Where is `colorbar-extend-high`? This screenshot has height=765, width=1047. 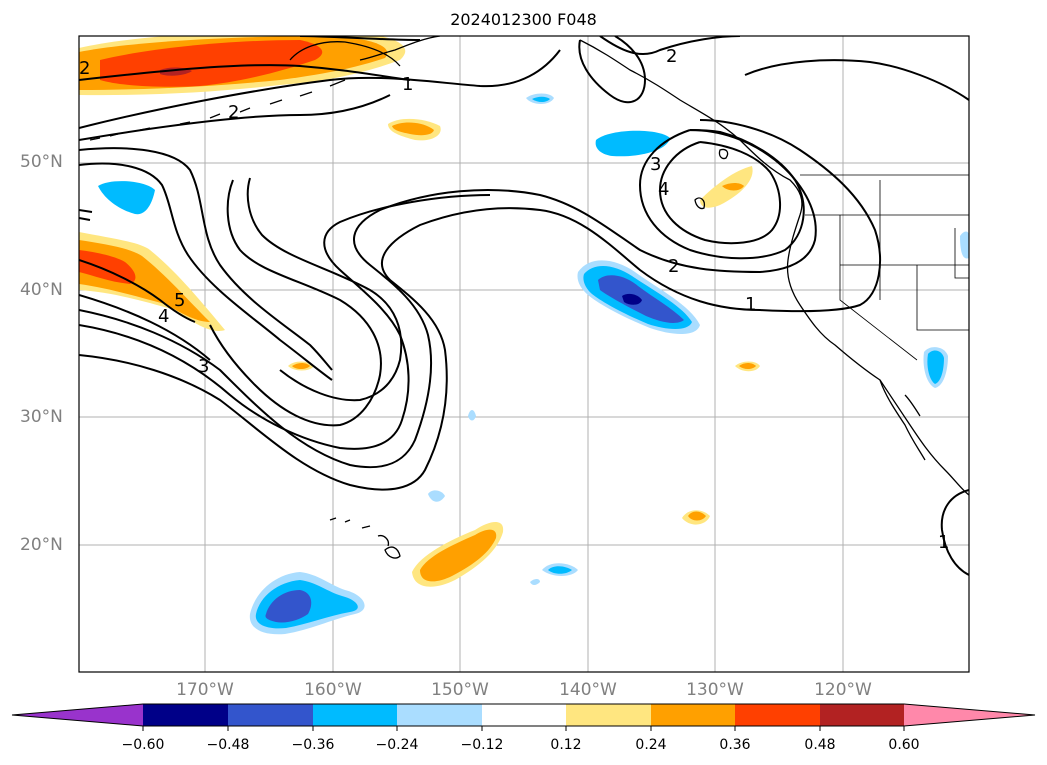 colorbar-extend-high is located at coordinates (969, 715).